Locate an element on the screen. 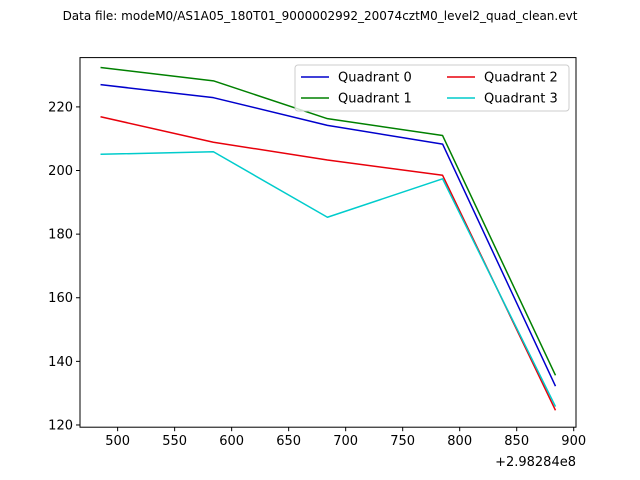 The height and width of the screenshot is (480, 640). y-axis: 120 140 160 180 200 220 is located at coordinates (64, 266).